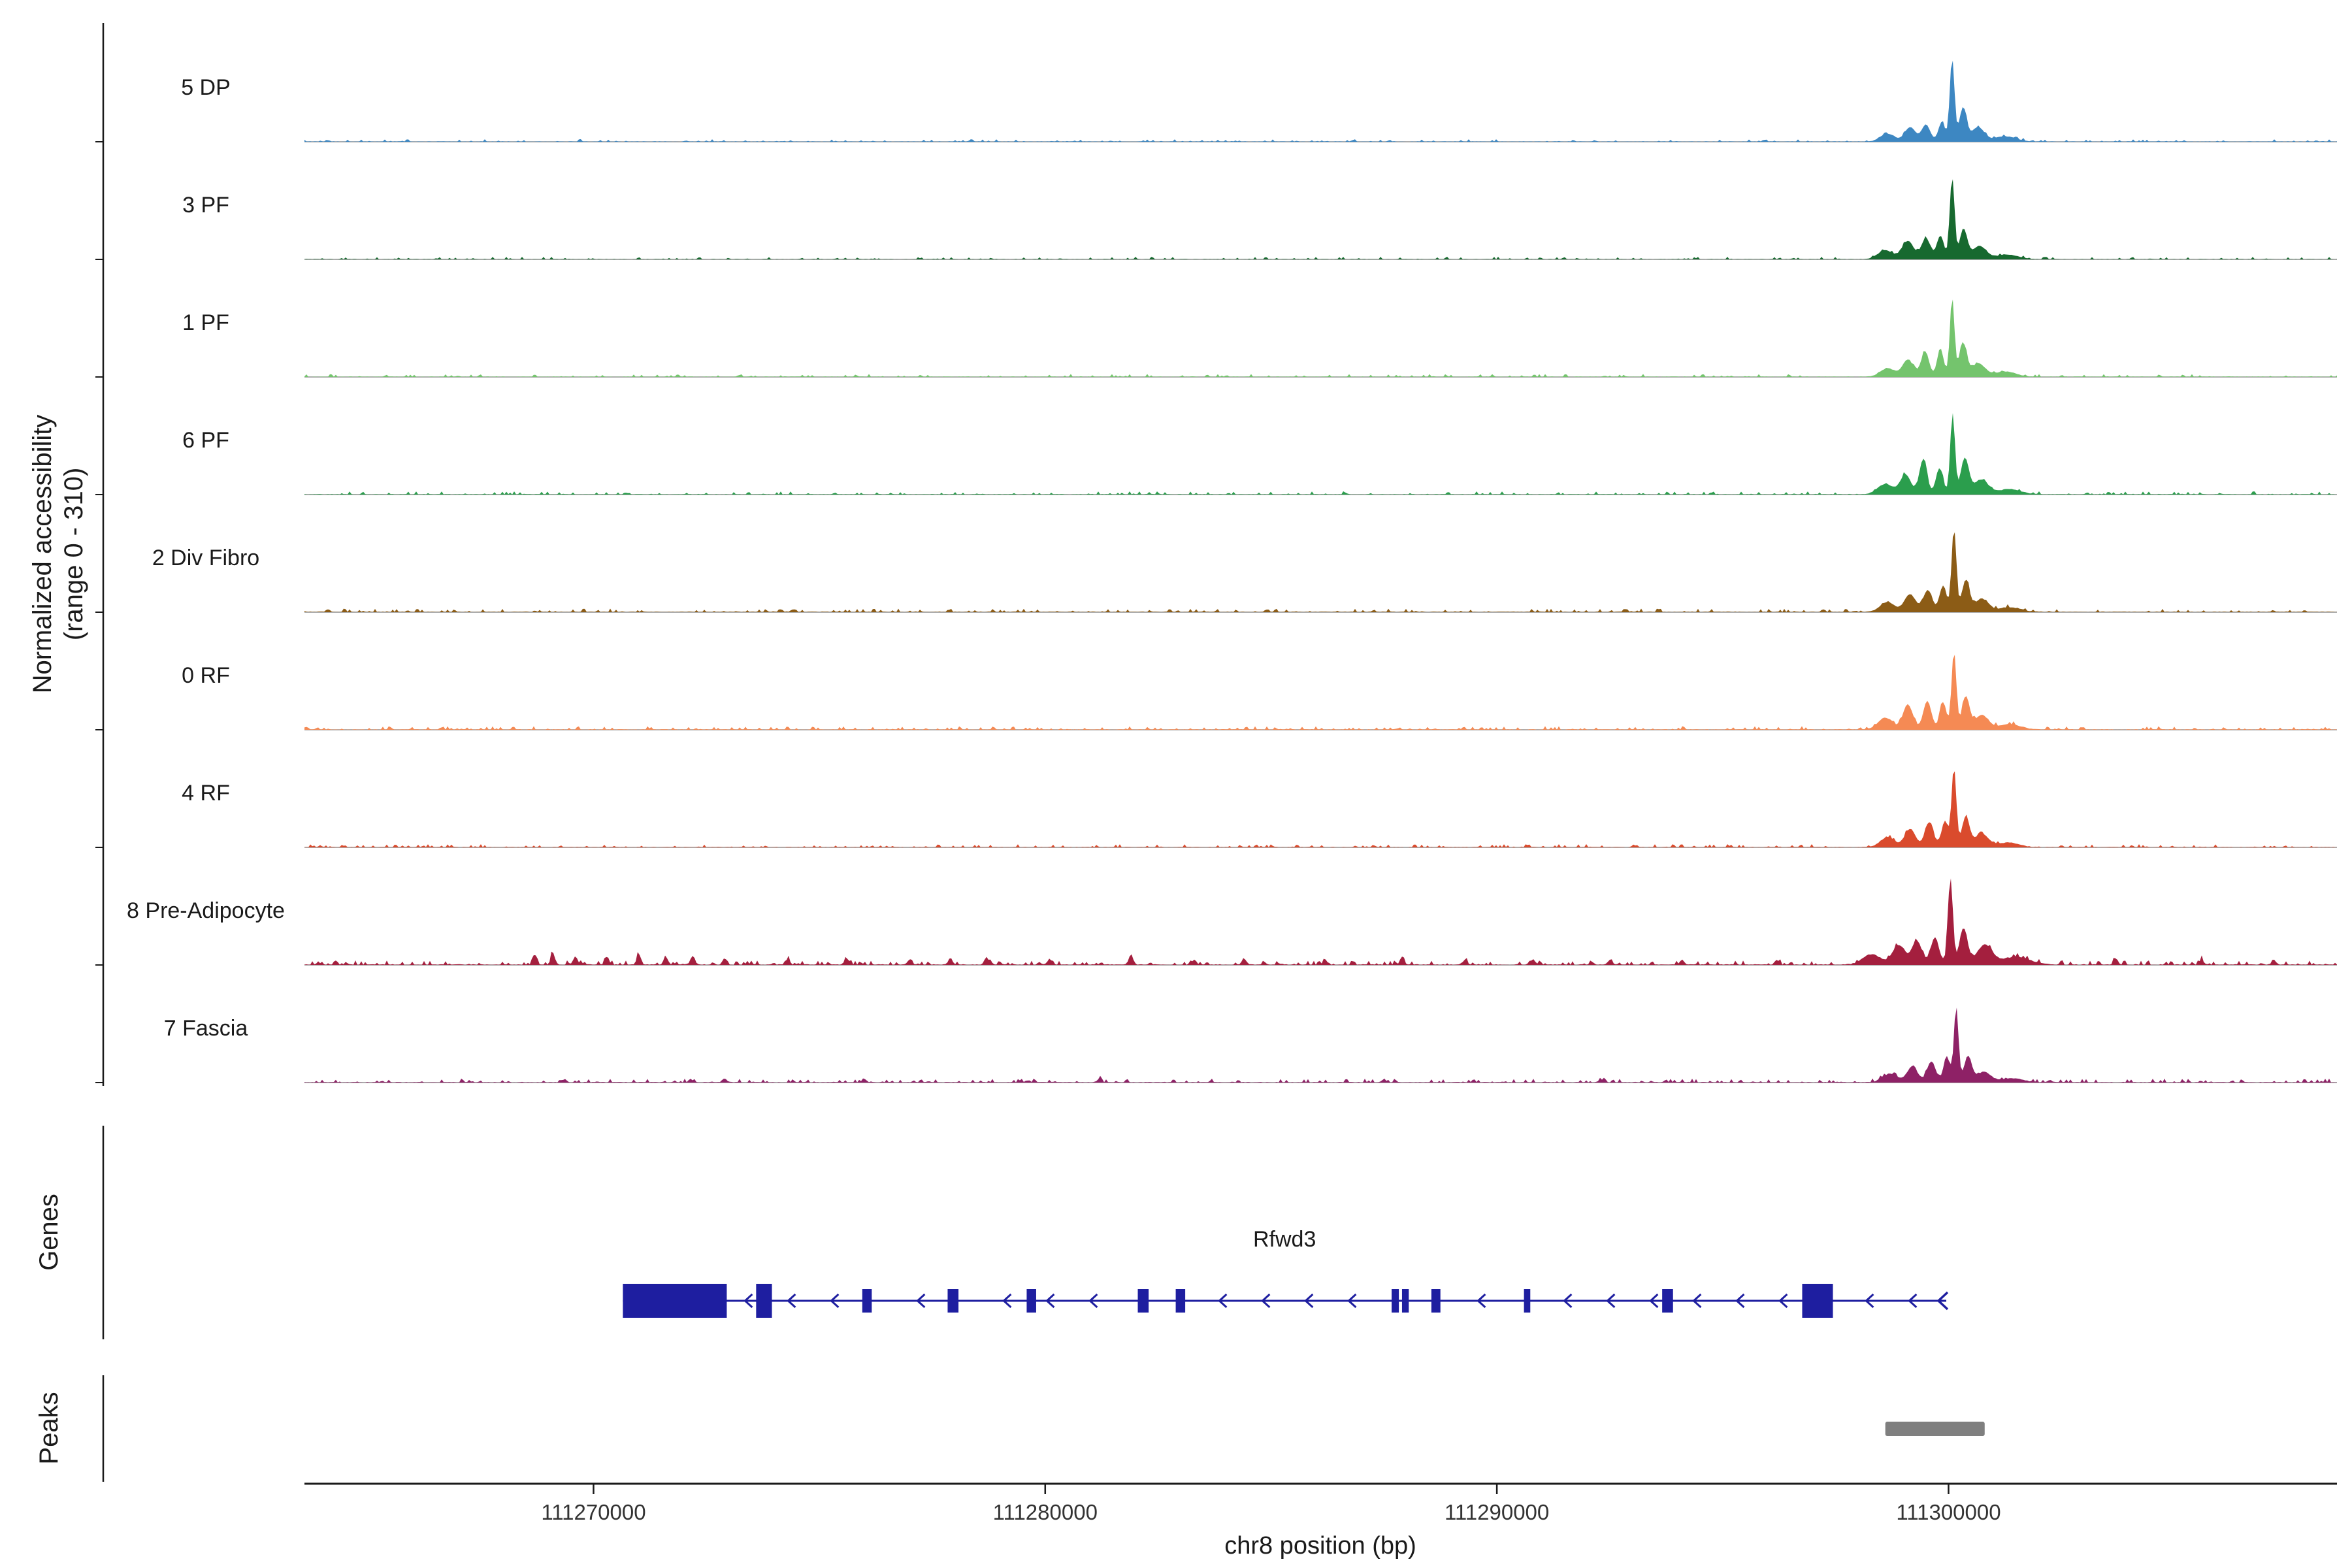  What do you see at coordinates (49, 1232) in the screenshot?
I see `genes-panel-label: Genes` at bounding box center [49, 1232].